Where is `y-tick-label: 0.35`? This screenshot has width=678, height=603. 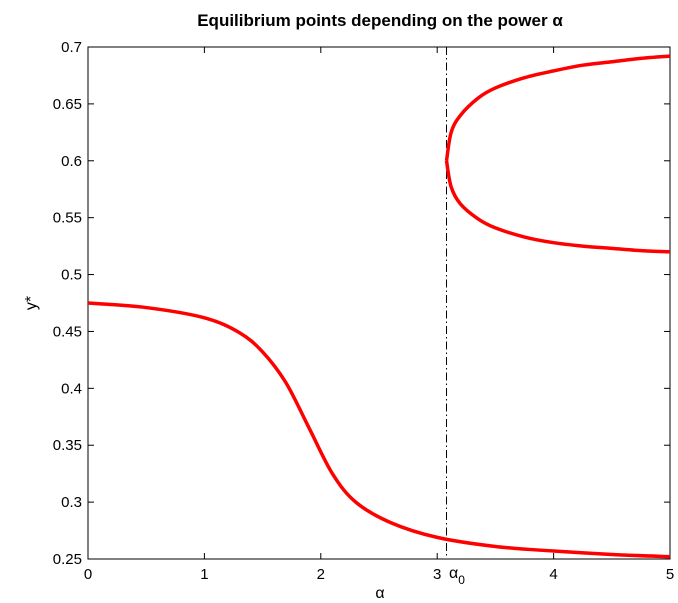
y-tick-label: 0.35 is located at coordinates (67, 445).